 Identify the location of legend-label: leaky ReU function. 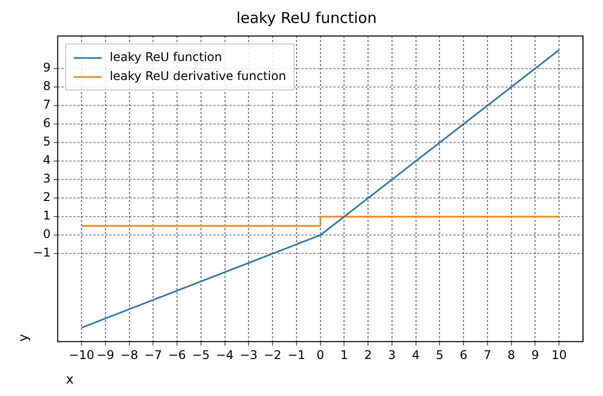
(166, 57).